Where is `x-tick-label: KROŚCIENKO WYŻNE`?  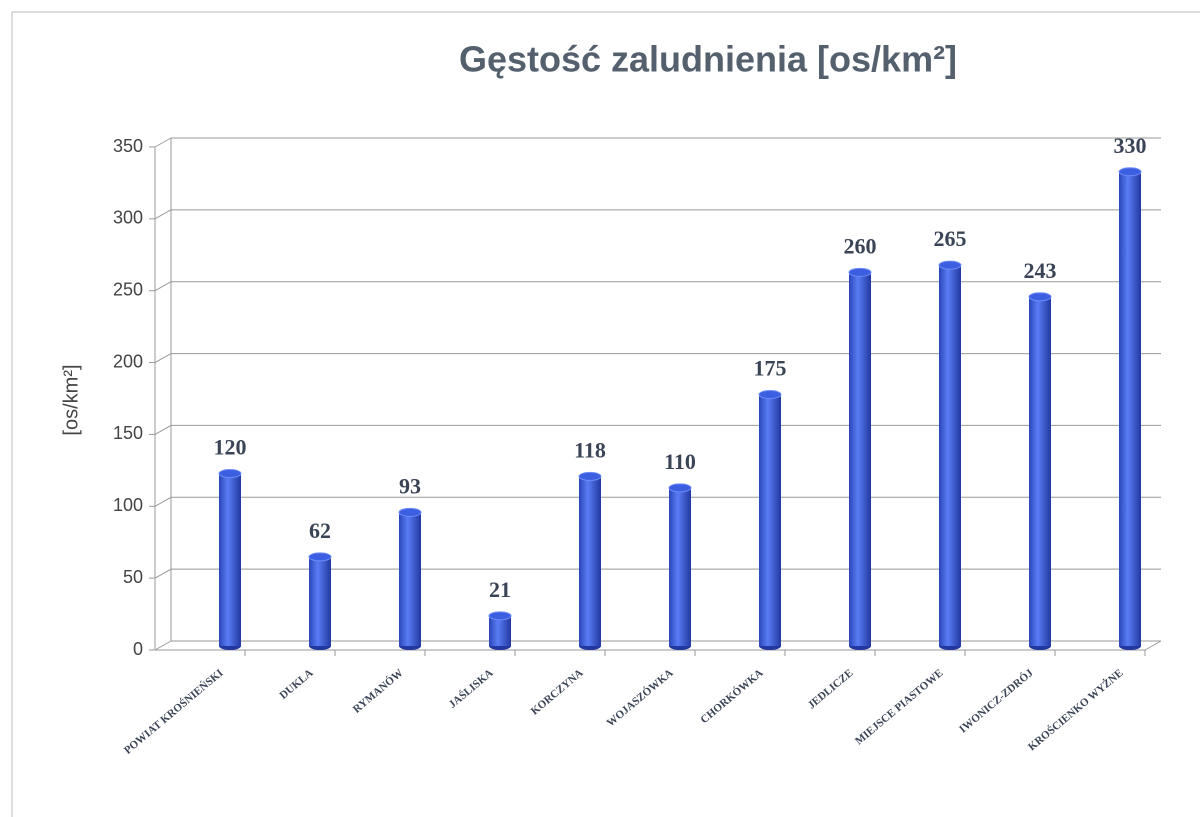
x-tick-label: KROŚCIENKO WYŻNE is located at coordinates (1076, 710).